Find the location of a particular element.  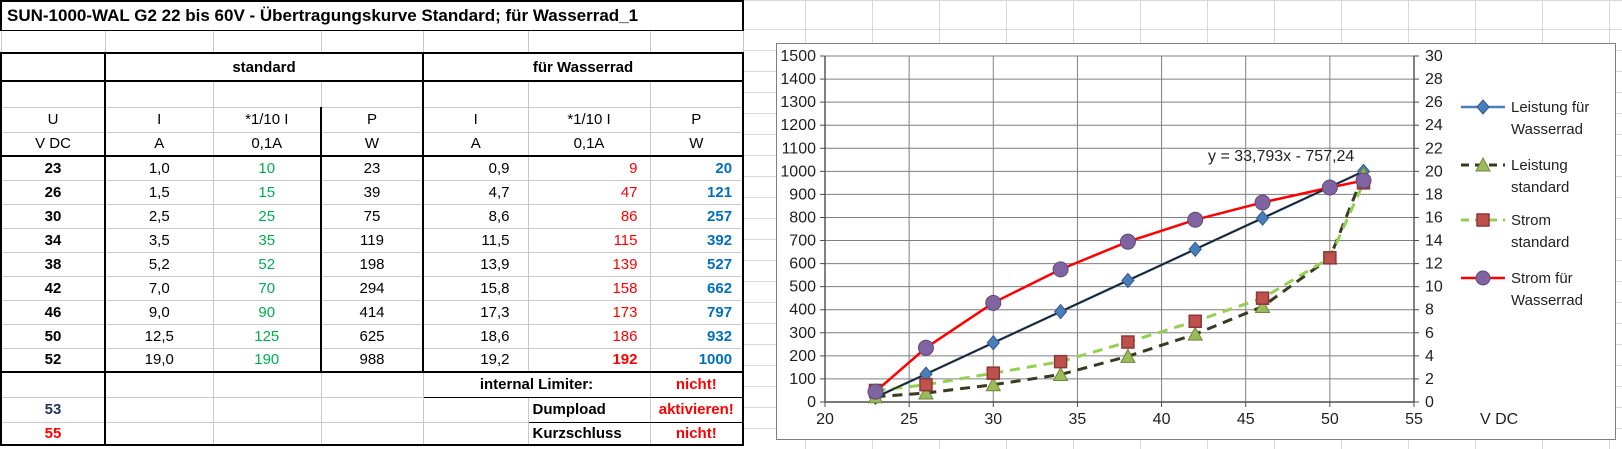

cell-p_w: 20 is located at coordinates (697, 168).